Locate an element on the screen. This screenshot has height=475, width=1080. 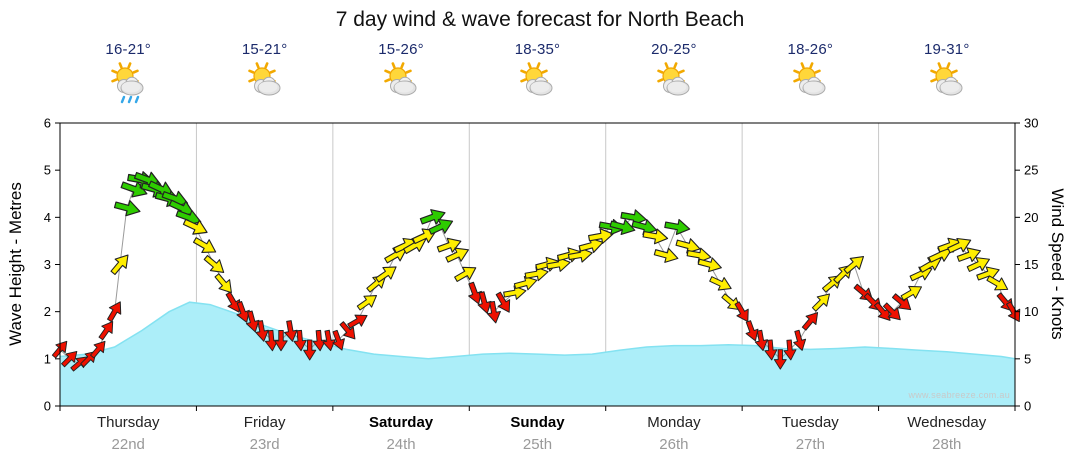
wave-height-line is located at coordinates (537, 330).